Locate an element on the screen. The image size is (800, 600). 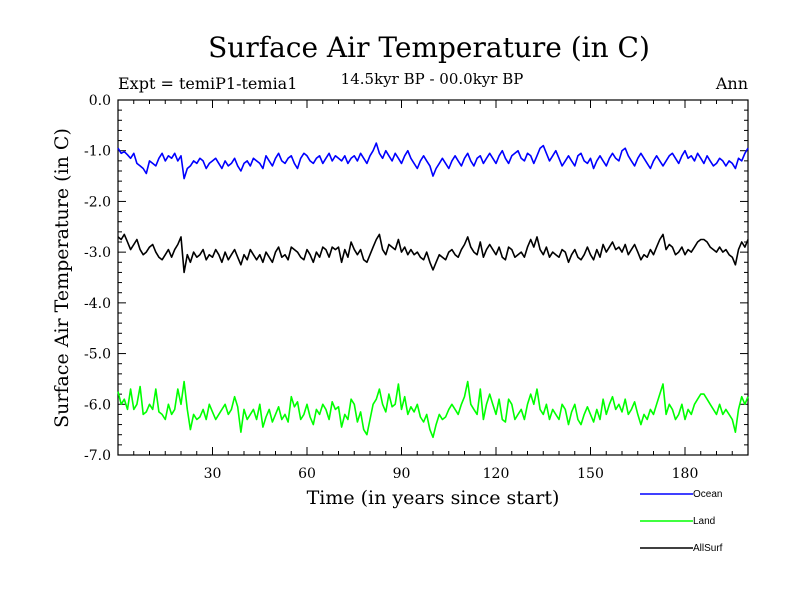
y-tick-label: -2.0 is located at coordinates (97, 202).